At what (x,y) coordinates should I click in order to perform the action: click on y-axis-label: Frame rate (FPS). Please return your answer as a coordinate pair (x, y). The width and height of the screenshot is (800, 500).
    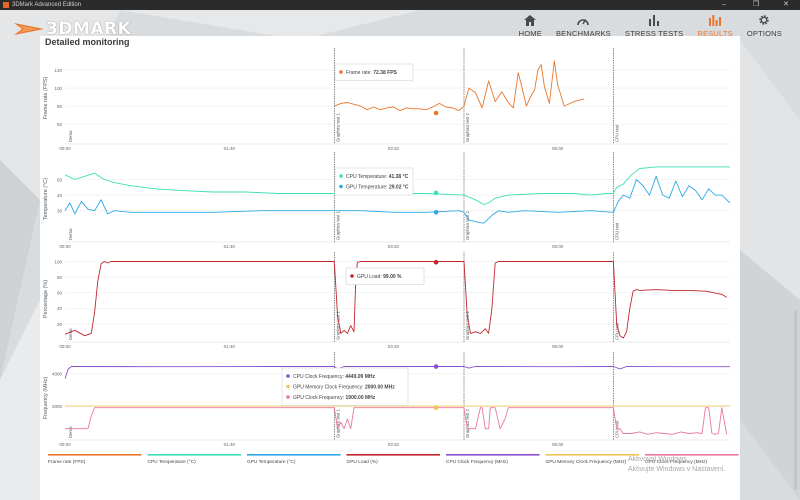
    Looking at the image, I should click on (46, 97).